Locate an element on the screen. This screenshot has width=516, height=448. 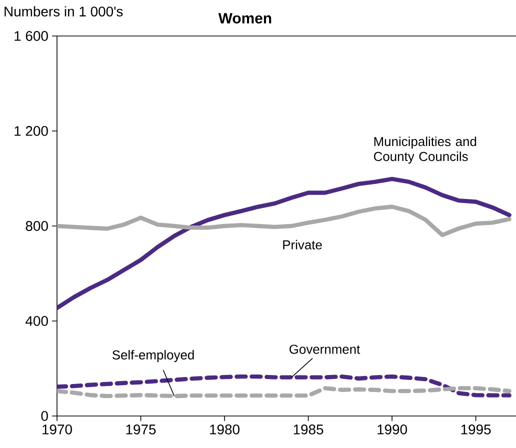
x-tick-label: 1990 is located at coordinates (393, 429).